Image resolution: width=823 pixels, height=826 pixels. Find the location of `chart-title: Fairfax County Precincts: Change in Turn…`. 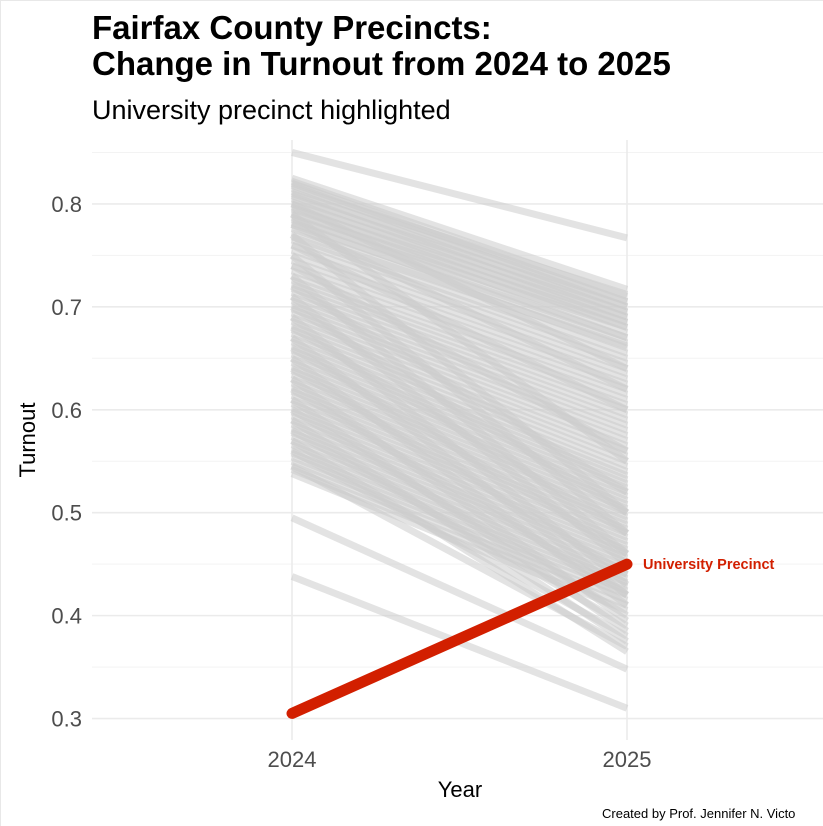

chart-title: Fairfax County Precincts: Change in Turn… is located at coordinates (381, 46).